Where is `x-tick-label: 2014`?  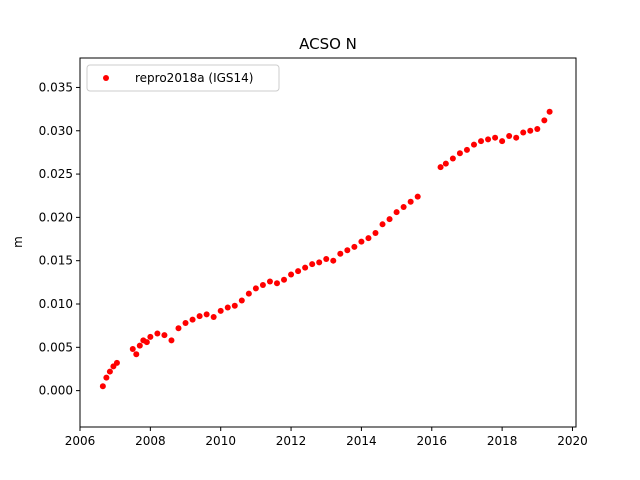
x-tick-label: 2014 is located at coordinates (361, 441).